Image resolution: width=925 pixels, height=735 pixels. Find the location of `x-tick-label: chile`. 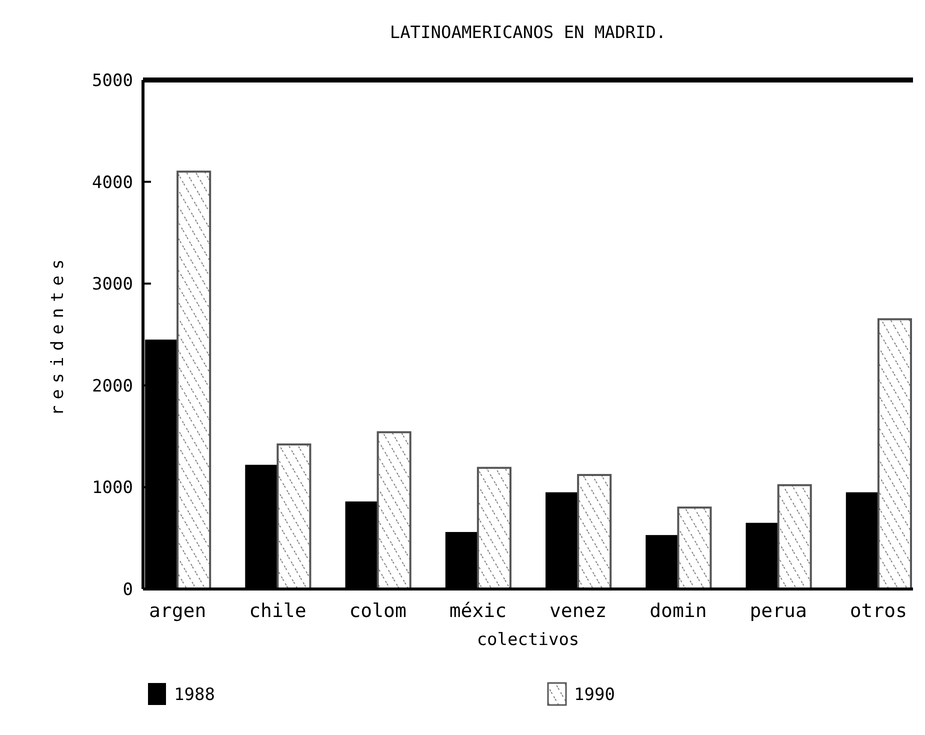

x-tick-label: chile is located at coordinates (277, 611).